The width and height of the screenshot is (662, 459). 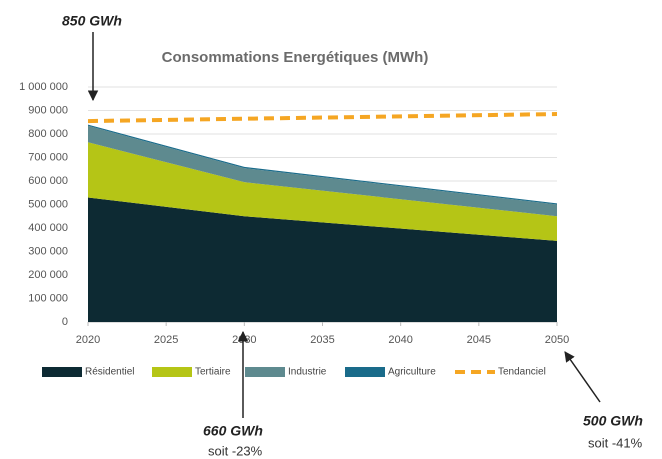 I want to click on annotation: 500 GWh, so click(x=613, y=421).